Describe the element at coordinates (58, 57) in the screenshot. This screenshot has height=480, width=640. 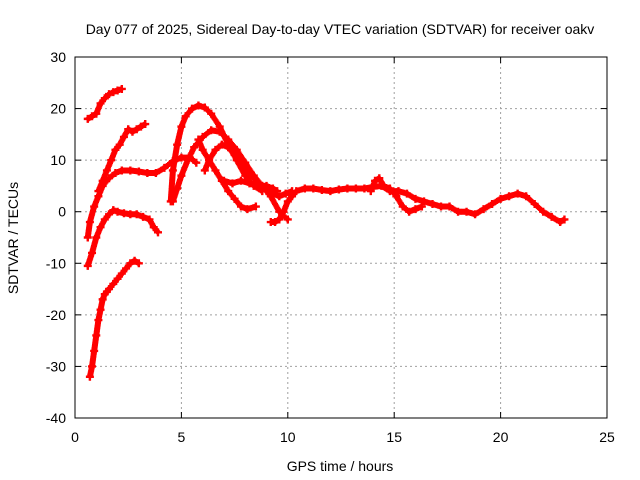
I see `y-tick-label: 30` at that location.